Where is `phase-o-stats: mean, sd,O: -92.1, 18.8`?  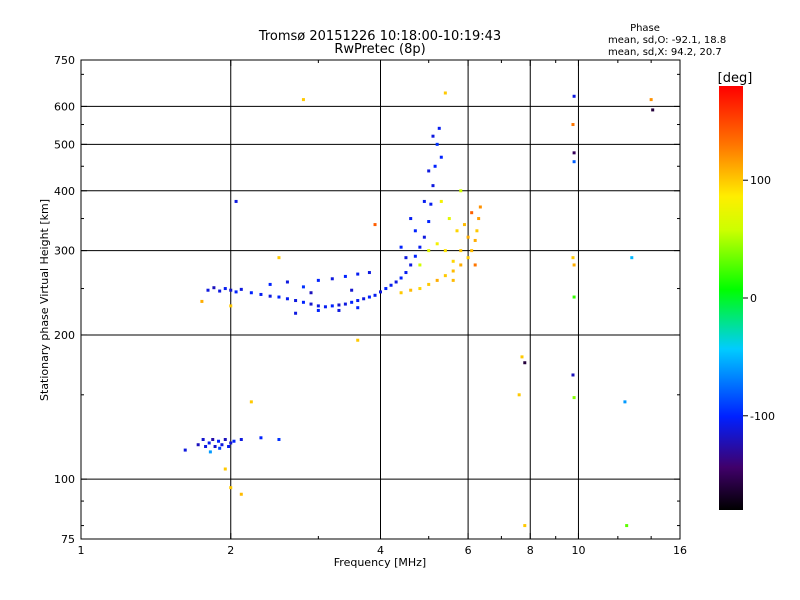
phase-o-stats: mean, sd,O: -92.1, 18.8 is located at coordinates (667, 40).